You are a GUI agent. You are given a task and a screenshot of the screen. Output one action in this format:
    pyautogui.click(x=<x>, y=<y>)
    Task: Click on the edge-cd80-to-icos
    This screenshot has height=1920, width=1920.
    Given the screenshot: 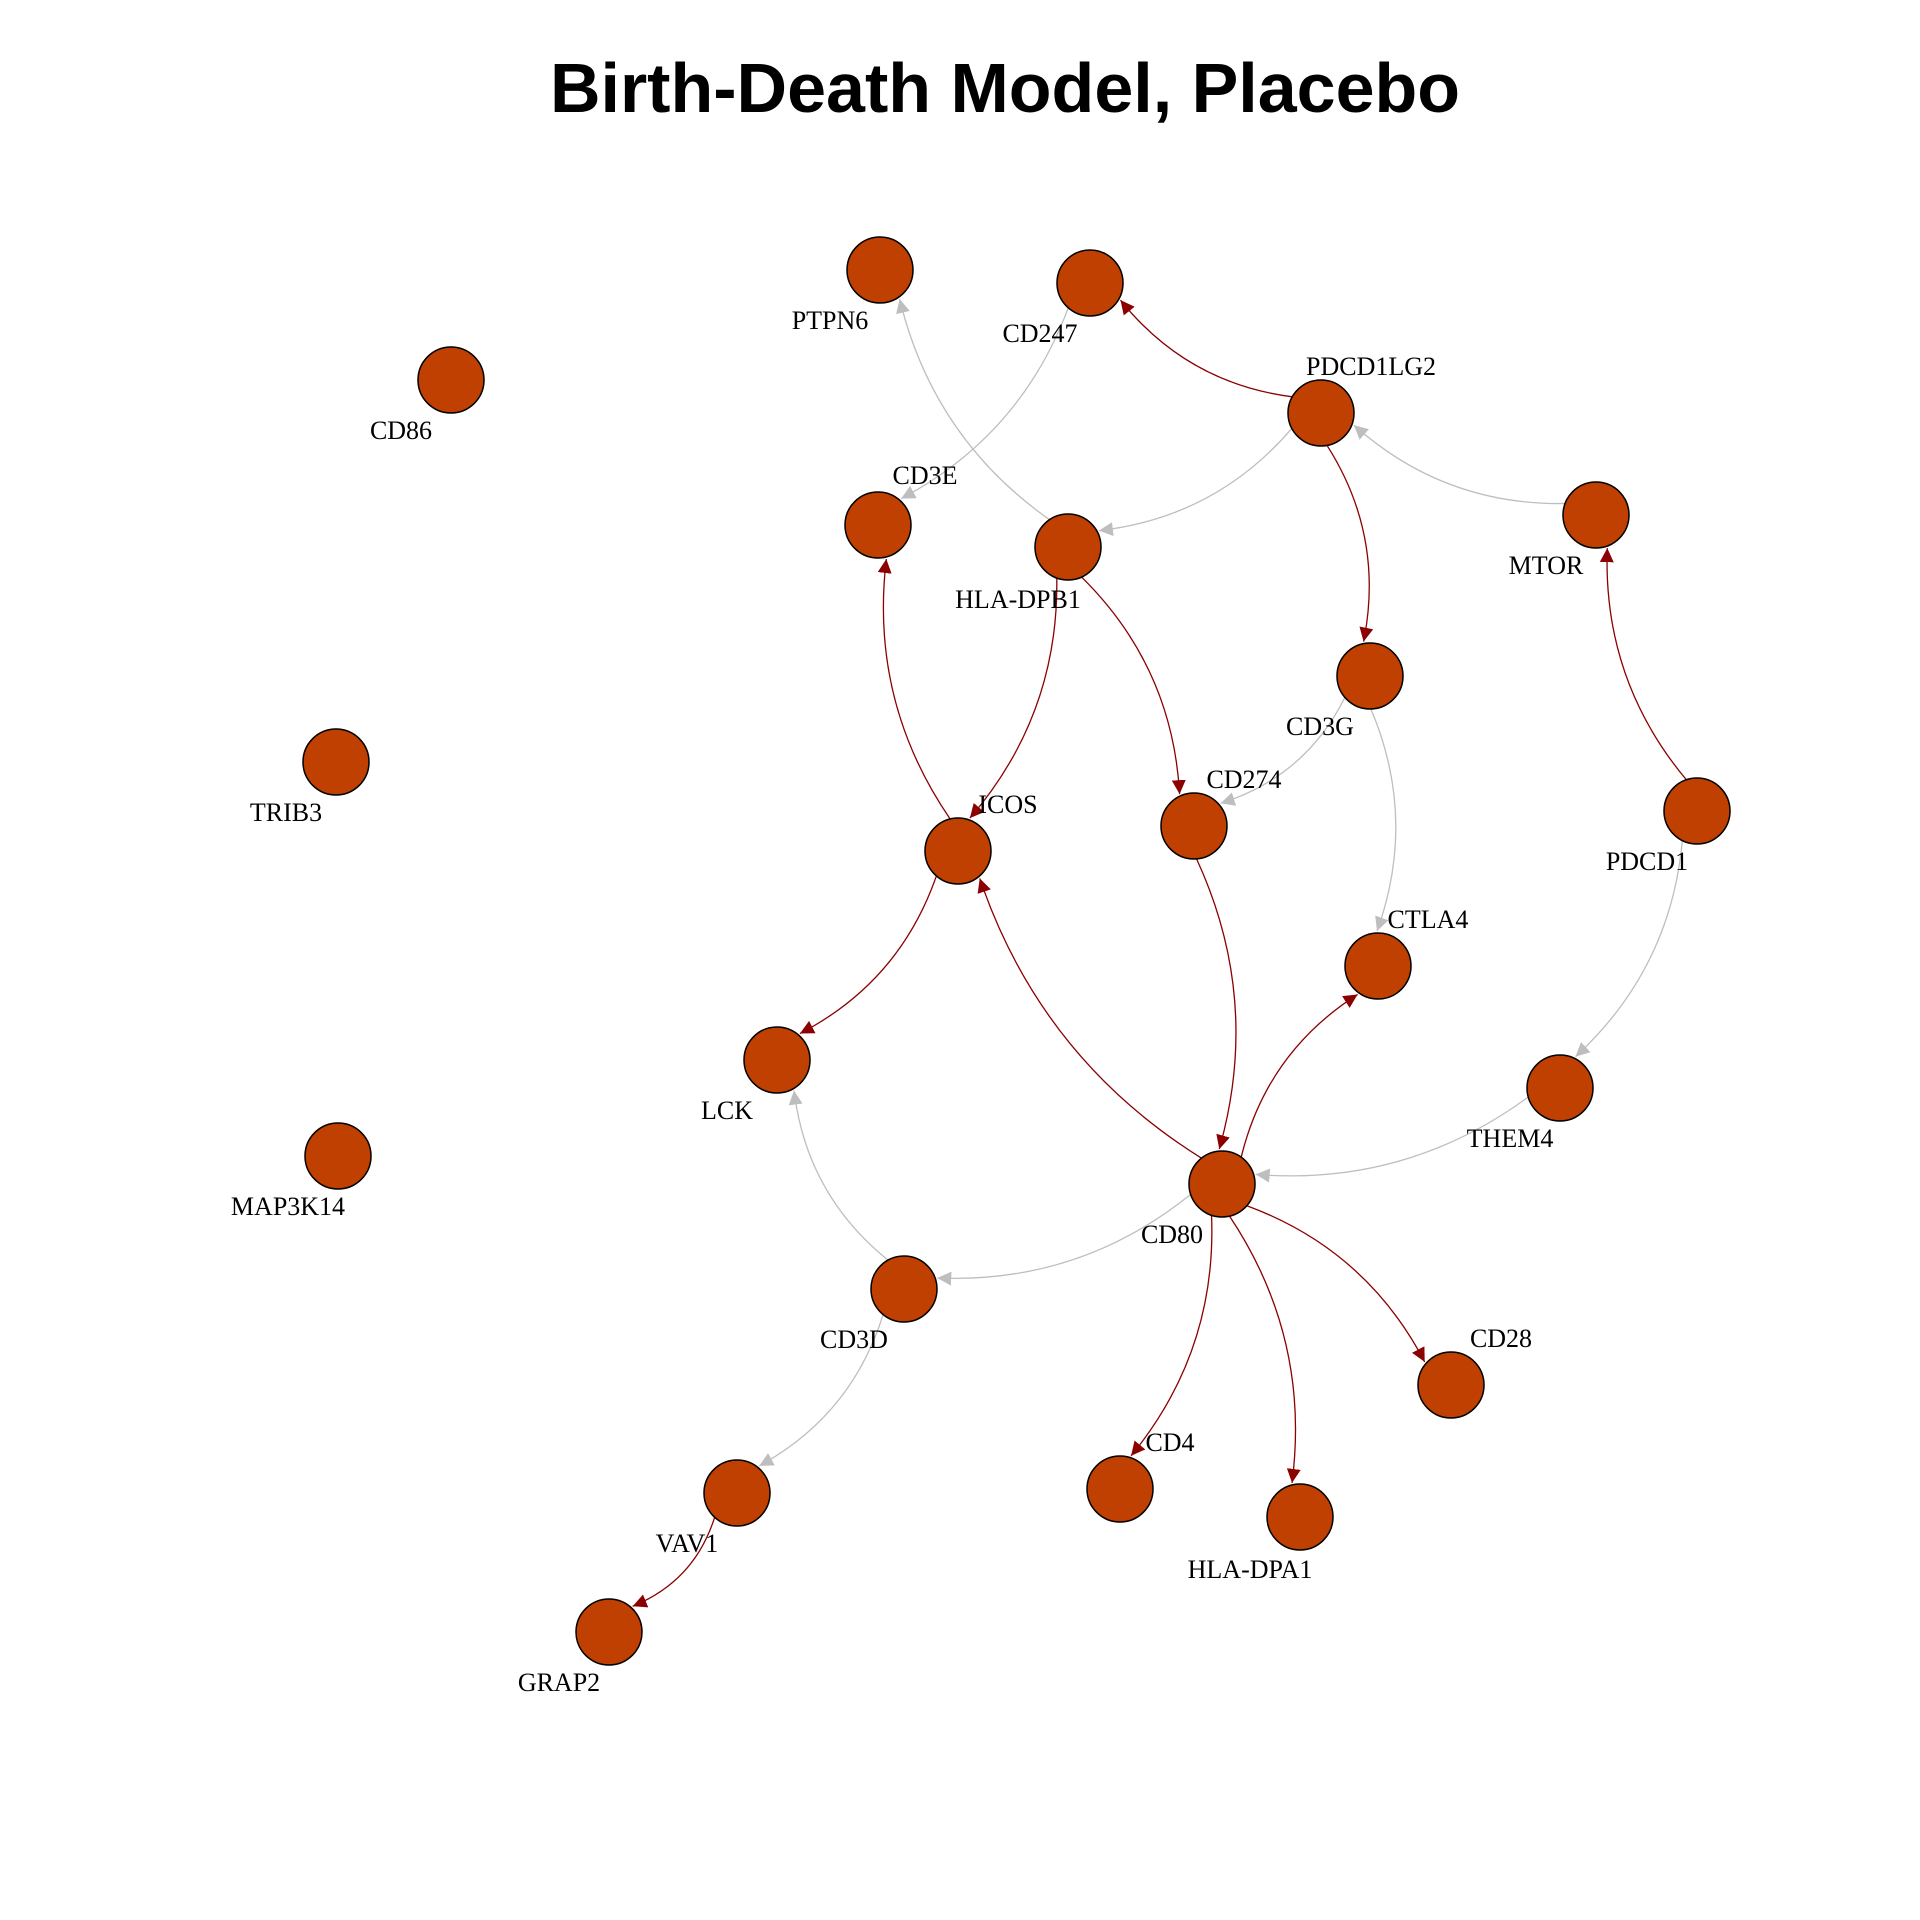 What is the action you would take?
    pyautogui.click(x=1089, y=1018)
    